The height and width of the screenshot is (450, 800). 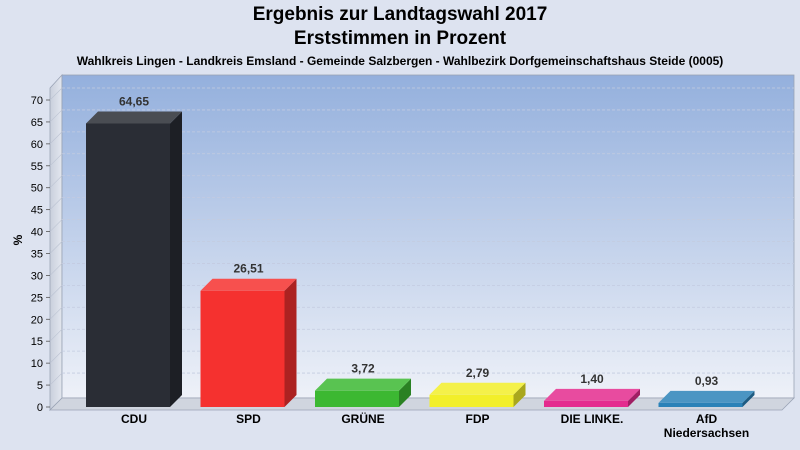 What do you see at coordinates (37, 298) in the screenshot?
I see `y-tick-label: 25` at bounding box center [37, 298].